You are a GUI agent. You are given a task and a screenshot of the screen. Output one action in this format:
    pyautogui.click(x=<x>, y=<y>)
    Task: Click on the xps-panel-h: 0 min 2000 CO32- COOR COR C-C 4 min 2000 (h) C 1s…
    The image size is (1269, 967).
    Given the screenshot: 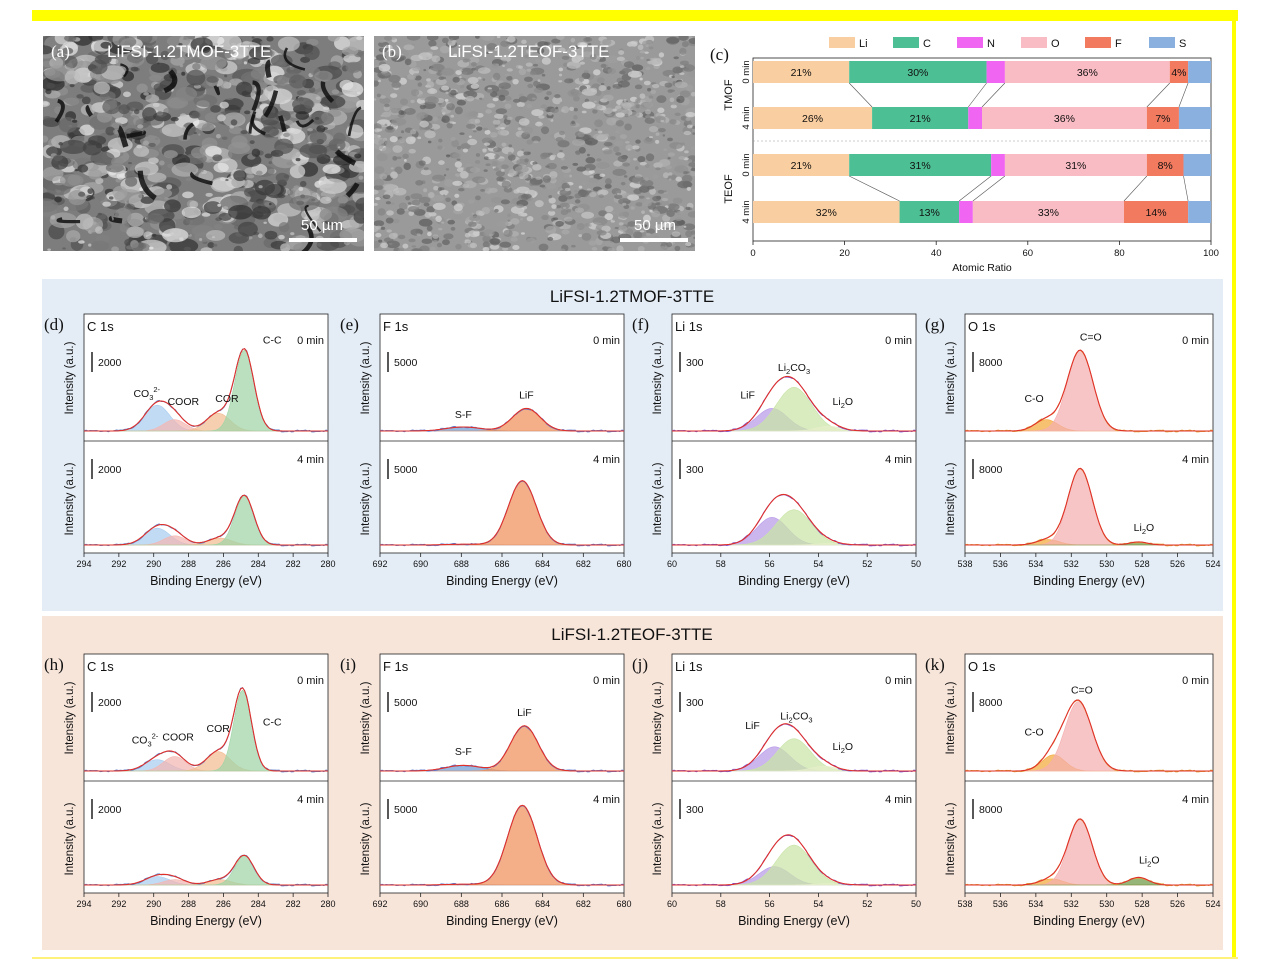 What is the action you would take?
    pyautogui.click(x=190, y=790)
    